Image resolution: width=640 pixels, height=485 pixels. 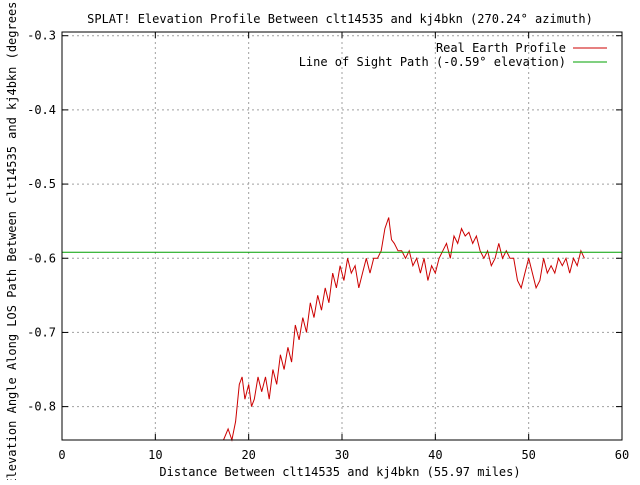 What do you see at coordinates (528, 455) in the screenshot?
I see `x-tick-label: 50` at bounding box center [528, 455].